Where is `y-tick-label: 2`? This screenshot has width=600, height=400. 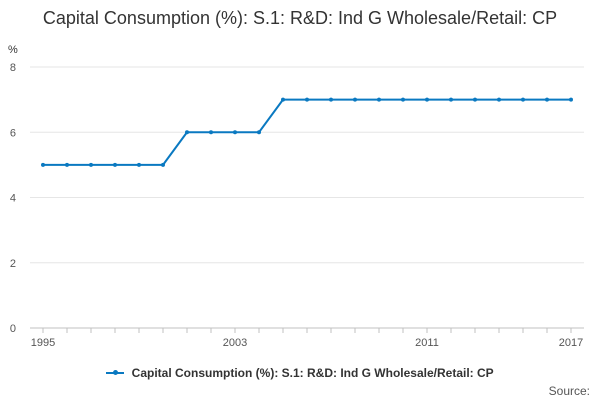 y-tick-label: 2 is located at coordinates (13, 264).